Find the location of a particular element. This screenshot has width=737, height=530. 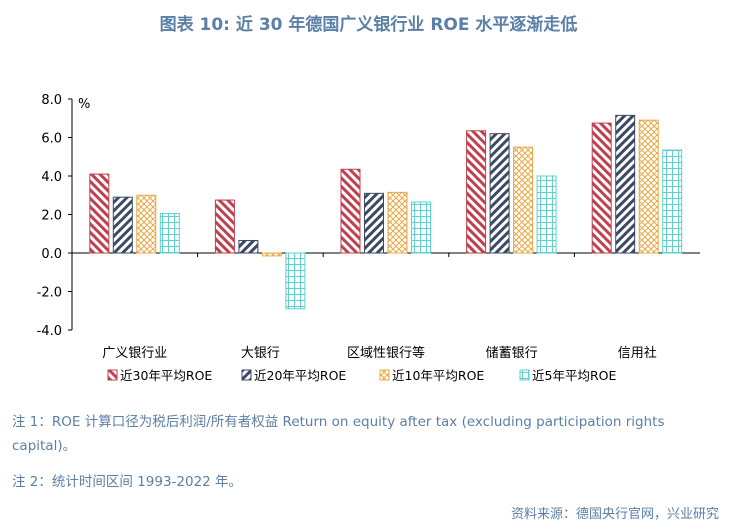

legend-label: 近30年平均ROE is located at coordinates (166, 375).